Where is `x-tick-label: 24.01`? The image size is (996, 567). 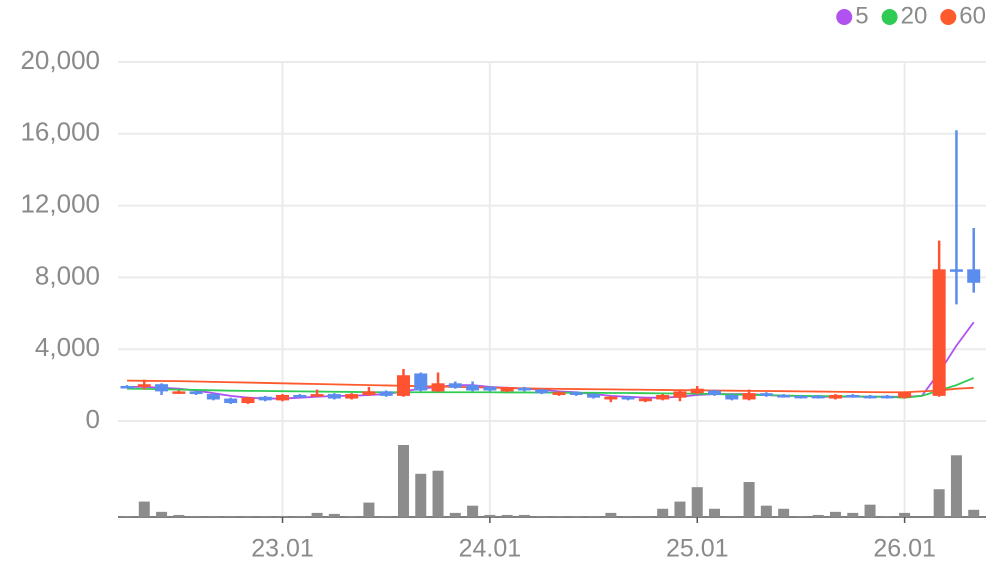
x-tick-label: 24.01 is located at coordinates (490, 549).